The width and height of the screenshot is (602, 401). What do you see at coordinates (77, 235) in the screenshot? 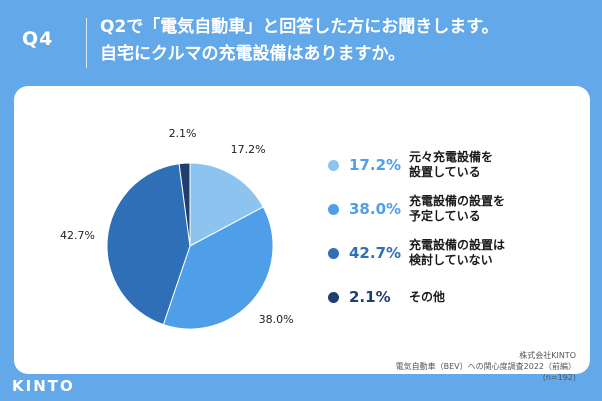
I see `pie-label-3: 42.7%` at bounding box center [77, 235].